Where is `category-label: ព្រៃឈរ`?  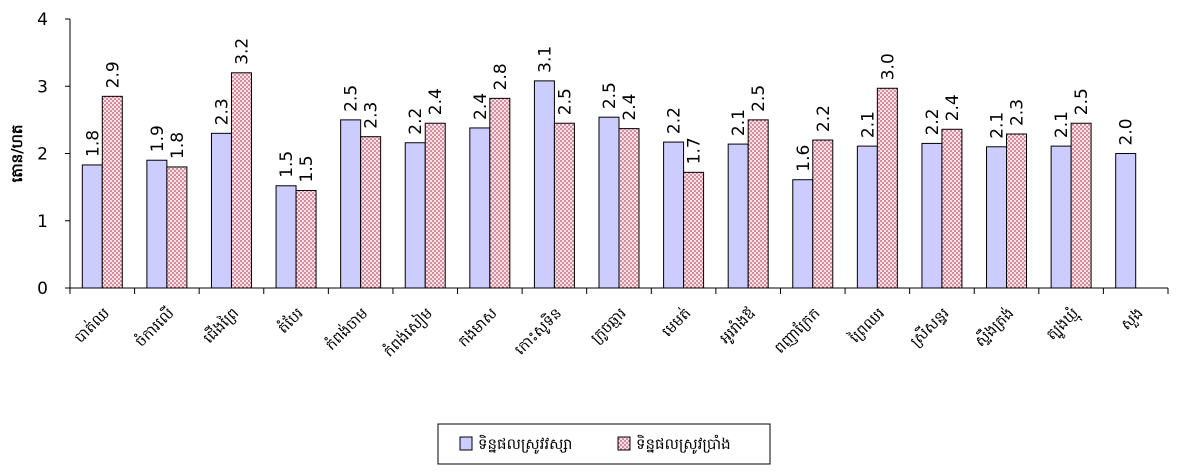 category-label: ព្រៃឈរ is located at coordinates (866, 325).